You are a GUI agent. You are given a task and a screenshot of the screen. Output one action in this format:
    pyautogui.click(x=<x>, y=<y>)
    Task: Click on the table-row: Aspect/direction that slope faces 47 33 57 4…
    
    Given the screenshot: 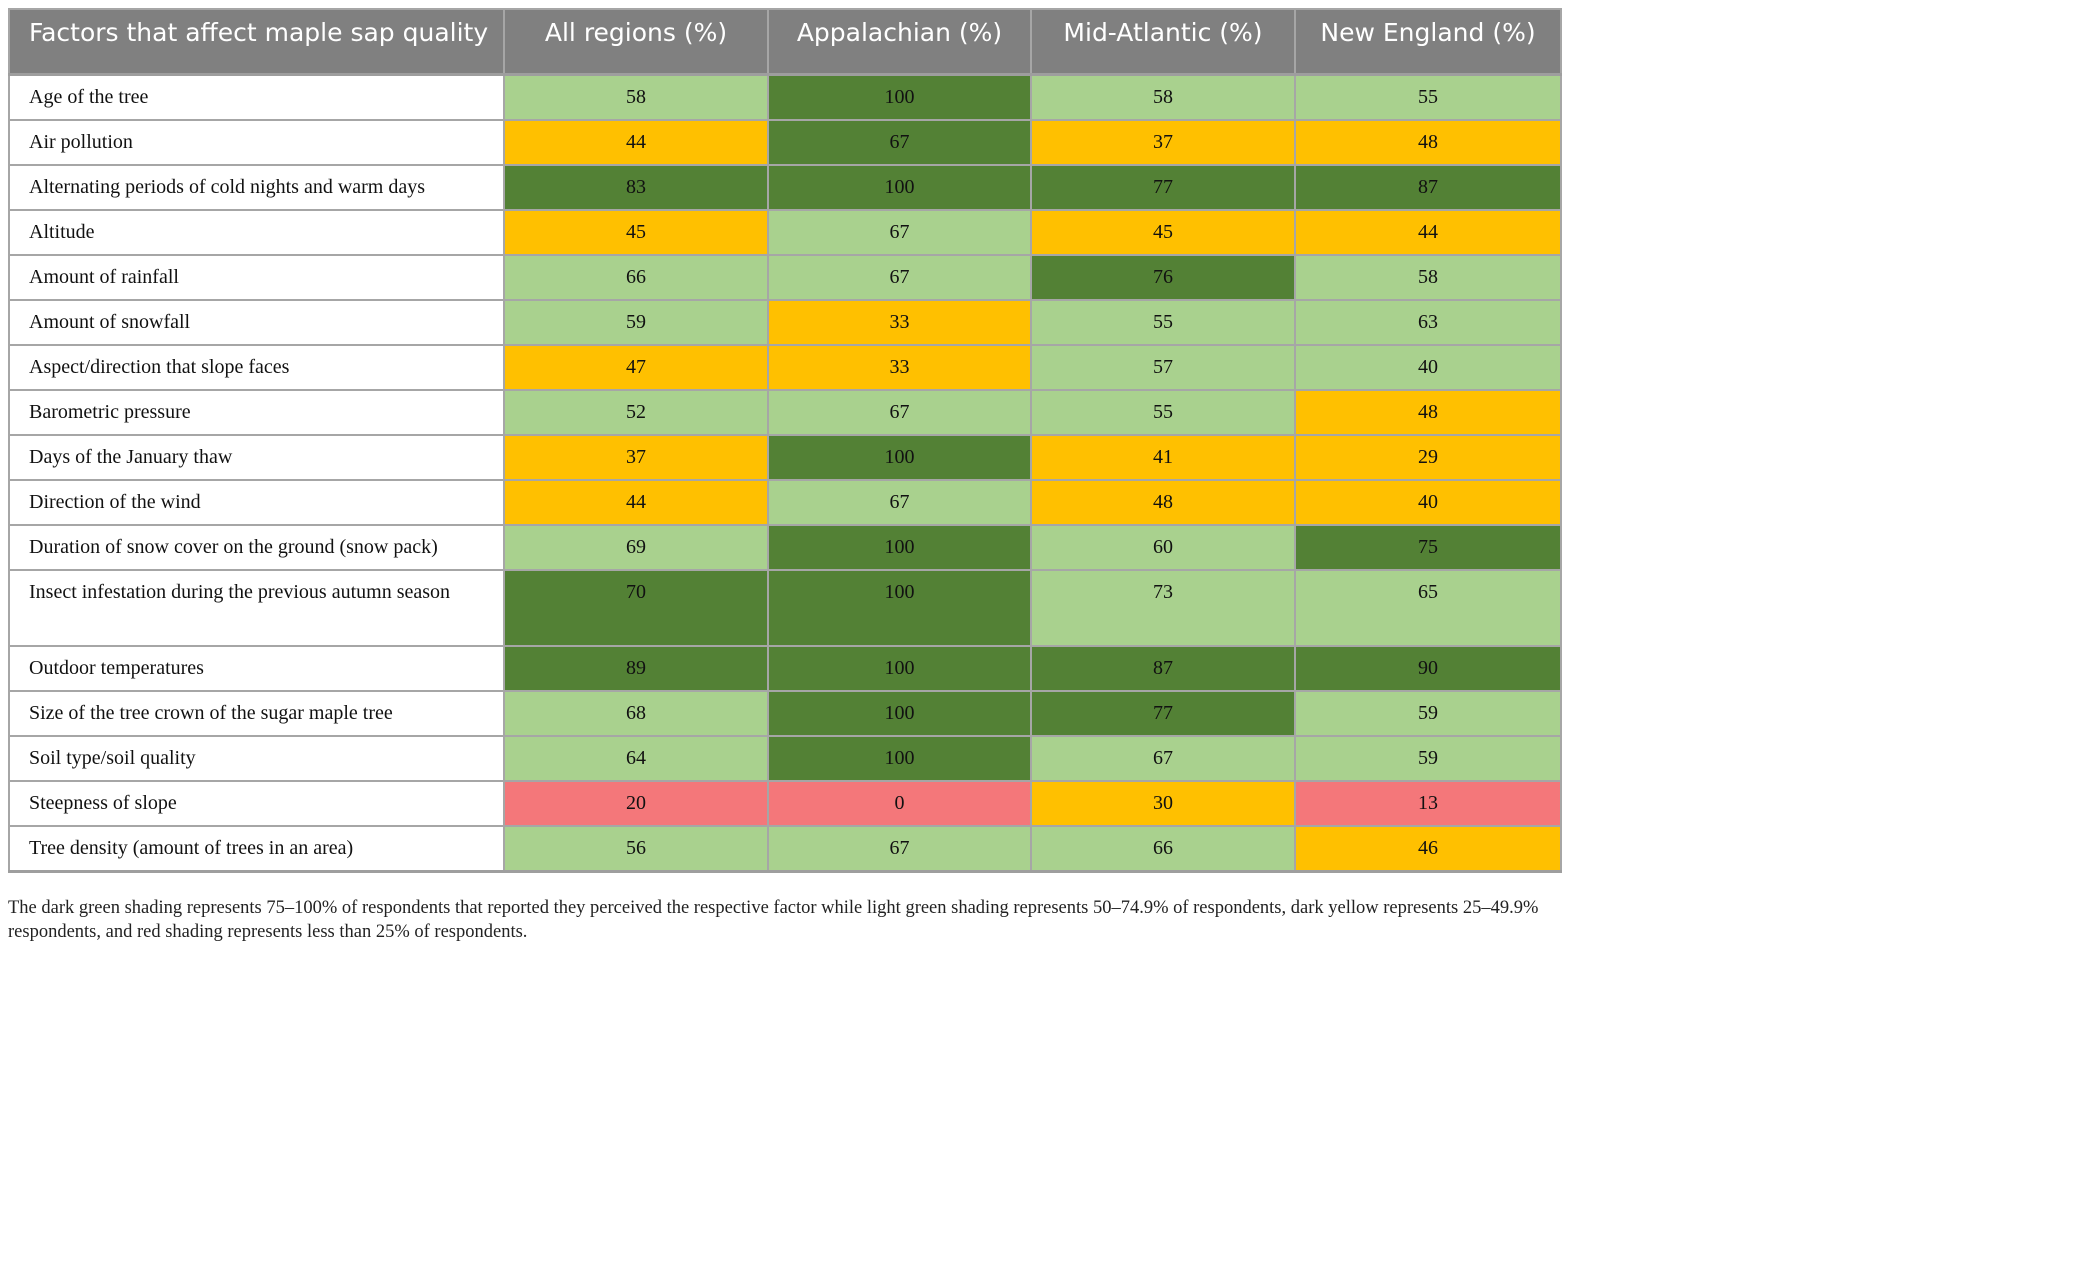 What is the action you would take?
    pyautogui.click(x=785, y=367)
    